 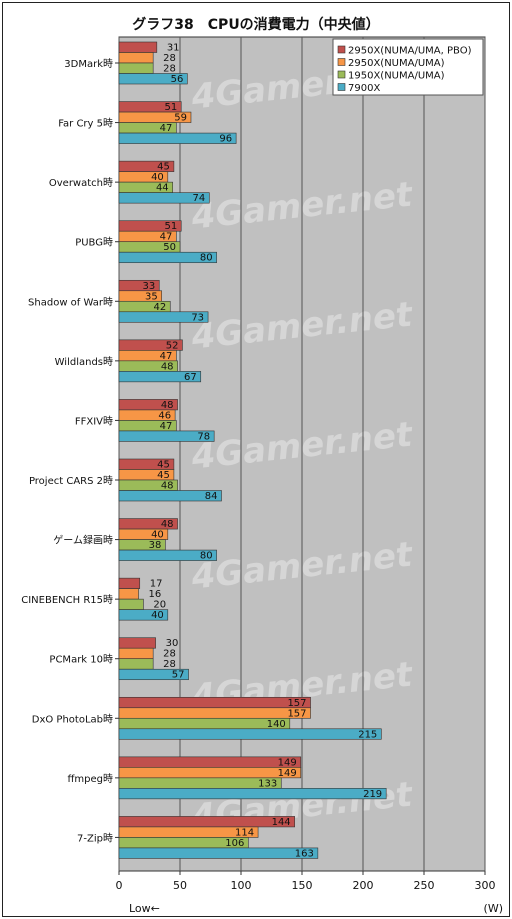 What do you see at coordinates (225, 139) in the screenshot?
I see `bar-value-label: 96` at bounding box center [225, 139].